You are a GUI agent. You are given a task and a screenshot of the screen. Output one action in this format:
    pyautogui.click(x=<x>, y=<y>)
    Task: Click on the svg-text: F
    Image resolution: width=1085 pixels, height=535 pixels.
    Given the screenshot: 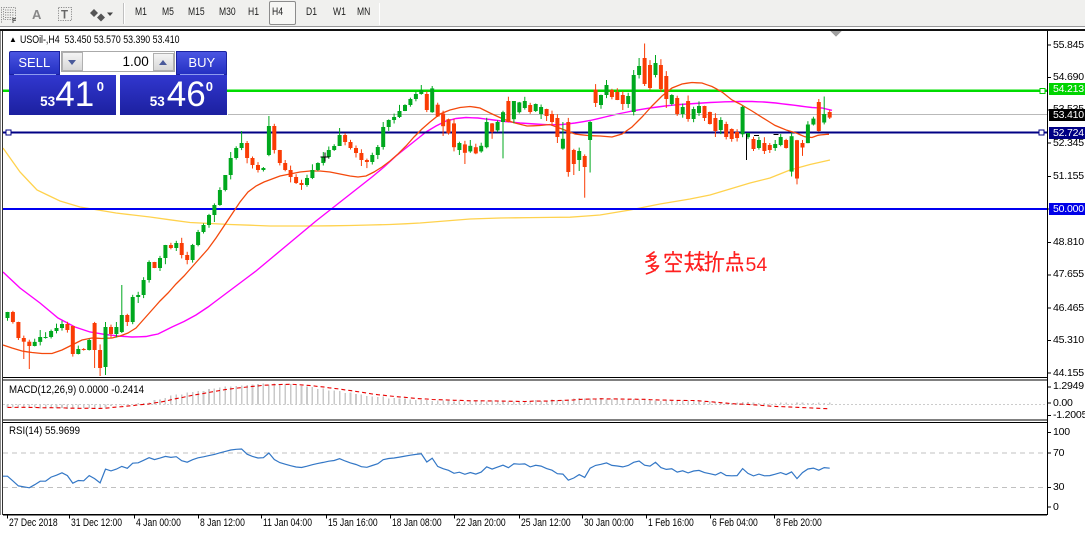 What is the action you would take?
    pyautogui.click(x=14, y=21)
    